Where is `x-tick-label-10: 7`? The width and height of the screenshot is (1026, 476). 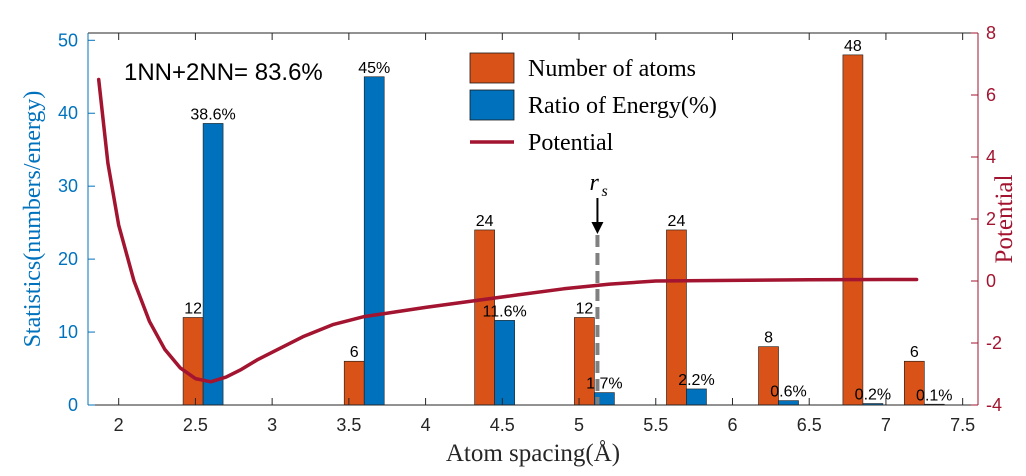
x-tick-label-10: 7 is located at coordinates (886, 425).